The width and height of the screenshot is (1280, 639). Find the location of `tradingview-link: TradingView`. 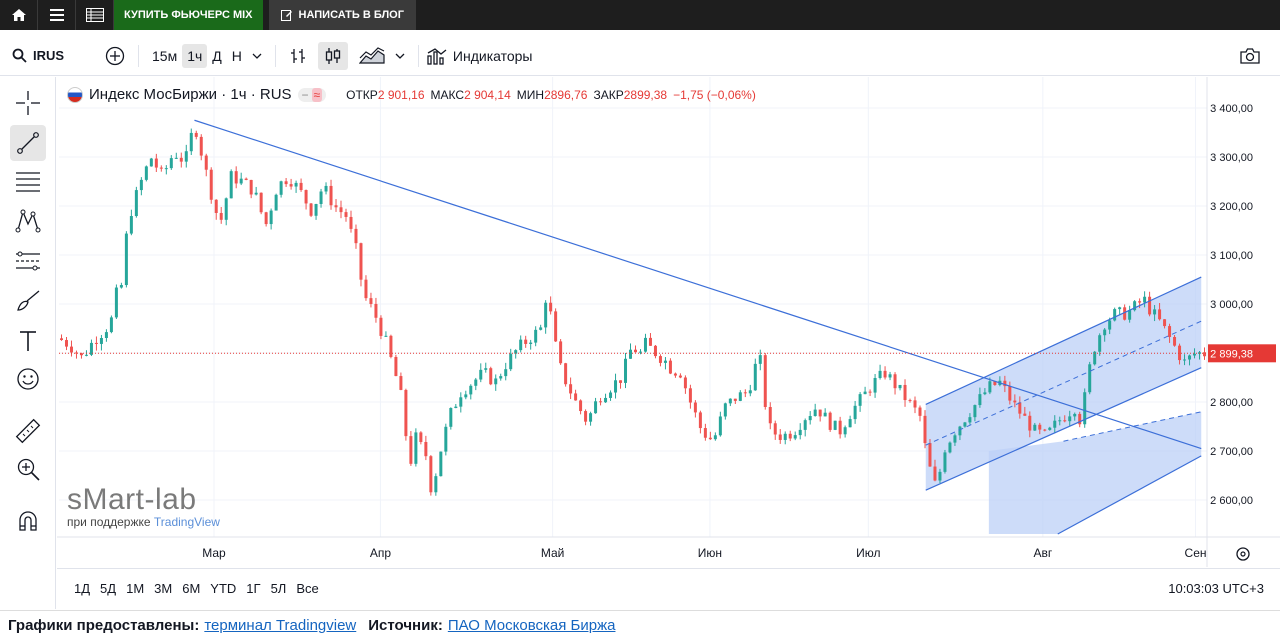

tradingview-link: TradingView is located at coordinates (186, 522).